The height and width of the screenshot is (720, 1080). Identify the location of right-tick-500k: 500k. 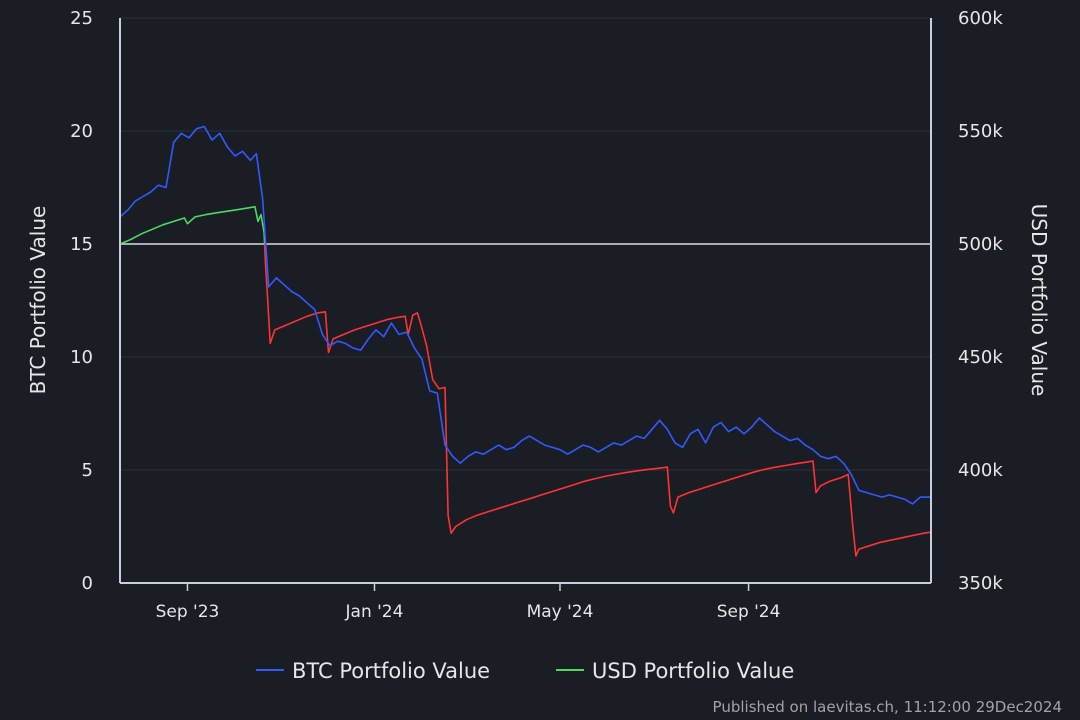
(980, 244).